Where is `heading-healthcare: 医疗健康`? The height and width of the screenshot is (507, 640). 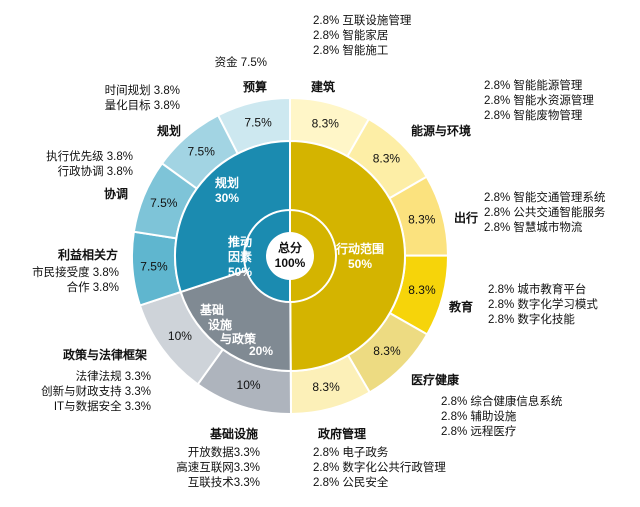
heading-healthcare: 医疗健康 is located at coordinates (435, 380).